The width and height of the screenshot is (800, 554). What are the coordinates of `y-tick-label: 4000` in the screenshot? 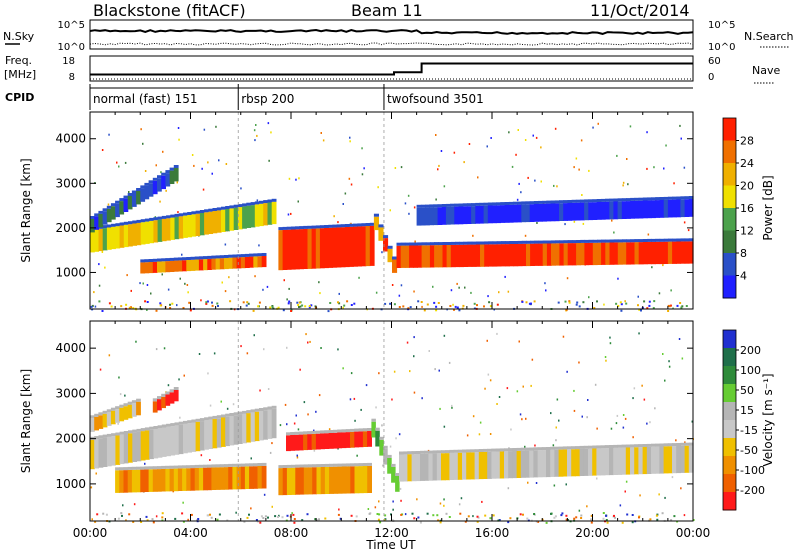 It's located at (70, 139).